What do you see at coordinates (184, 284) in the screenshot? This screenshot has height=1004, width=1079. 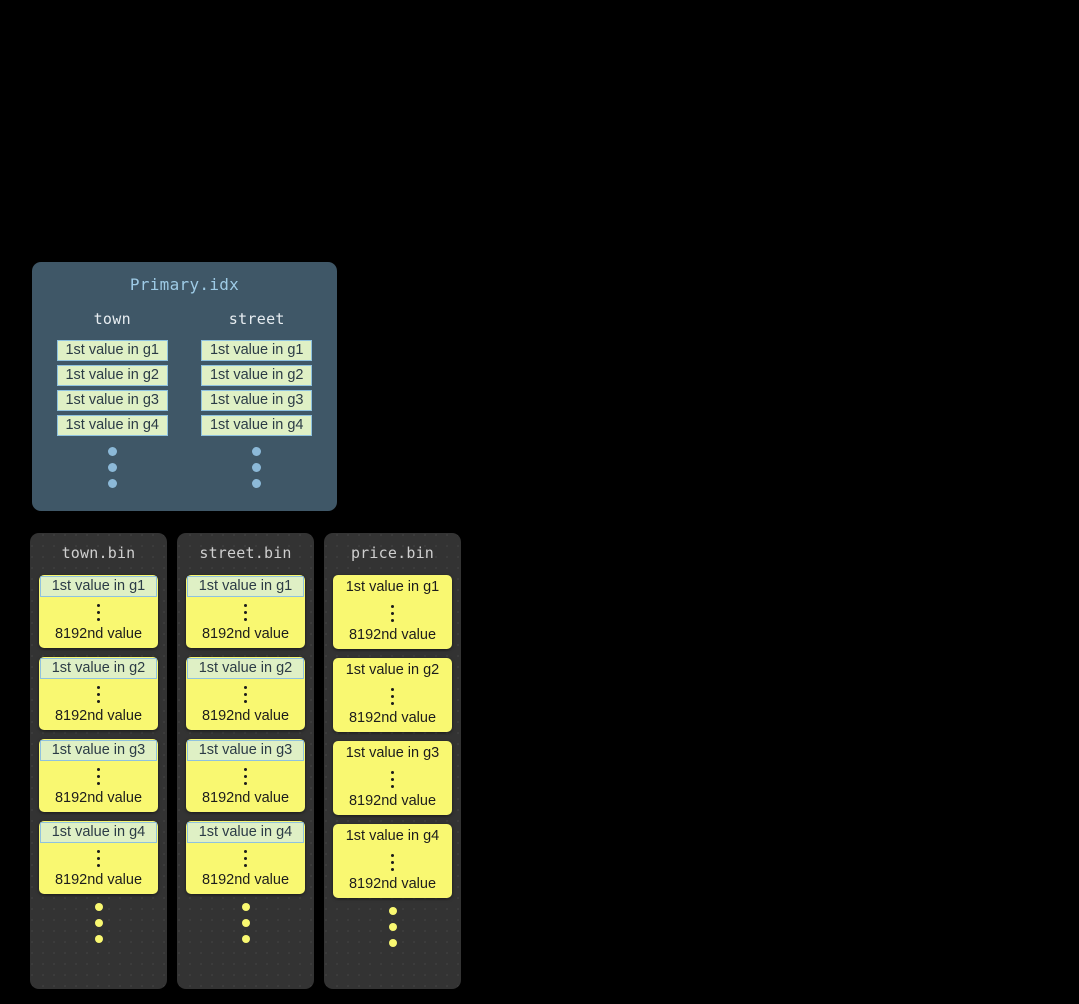 I see `primary-index-title: Primary.idx` at bounding box center [184, 284].